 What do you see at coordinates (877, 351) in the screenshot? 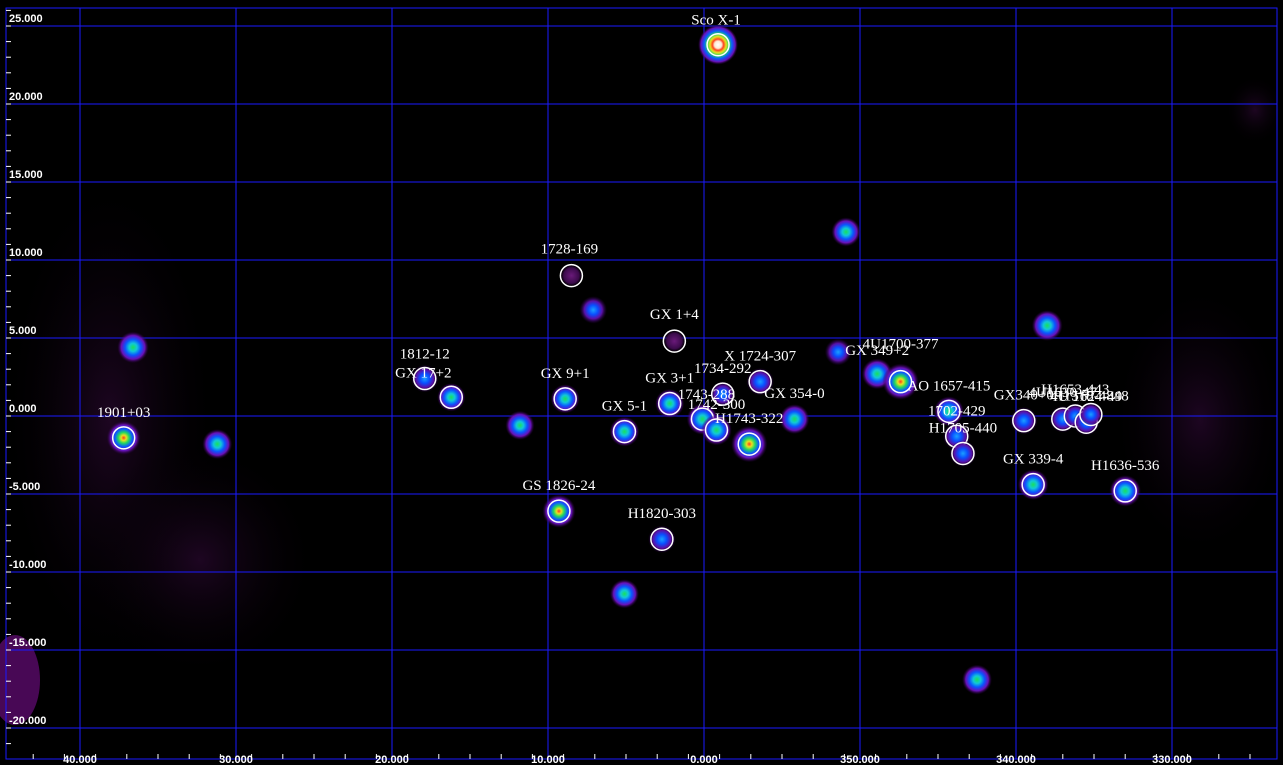
I see `source-label: GX 349+2` at bounding box center [877, 351].